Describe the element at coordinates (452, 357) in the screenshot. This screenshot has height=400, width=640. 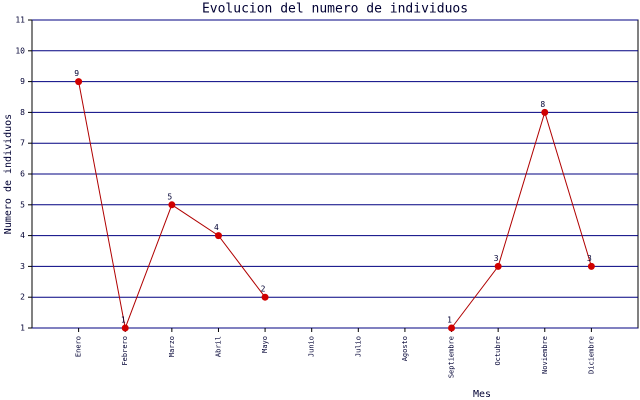
I see `x-tick-label: Septiembre` at that location.